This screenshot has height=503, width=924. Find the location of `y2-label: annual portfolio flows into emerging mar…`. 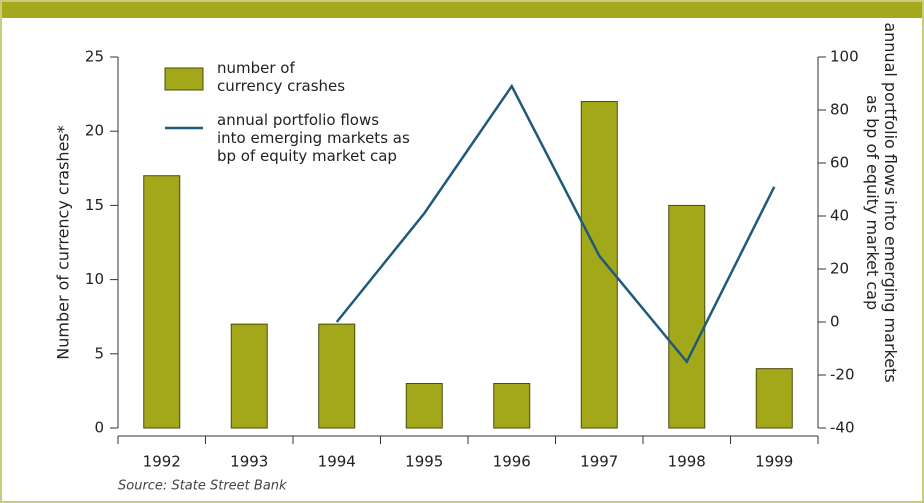

y2-label: annual portfolio flows into emerging mar… is located at coordinates (882, 202).